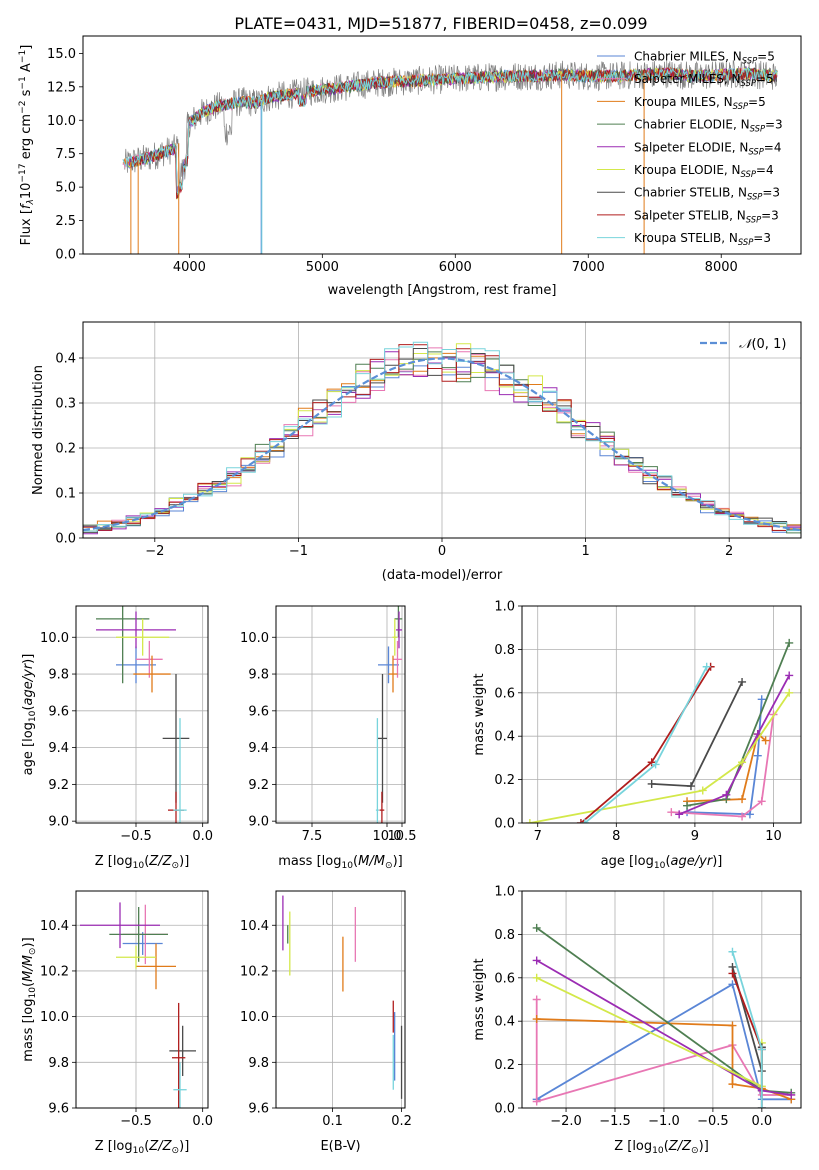 This screenshot has height=1170, width=819. Describe the element at coordinates (708, 148) in the screenshot. I see `legend-label: Salpeter ELODIE, NSSP=4` at that location.